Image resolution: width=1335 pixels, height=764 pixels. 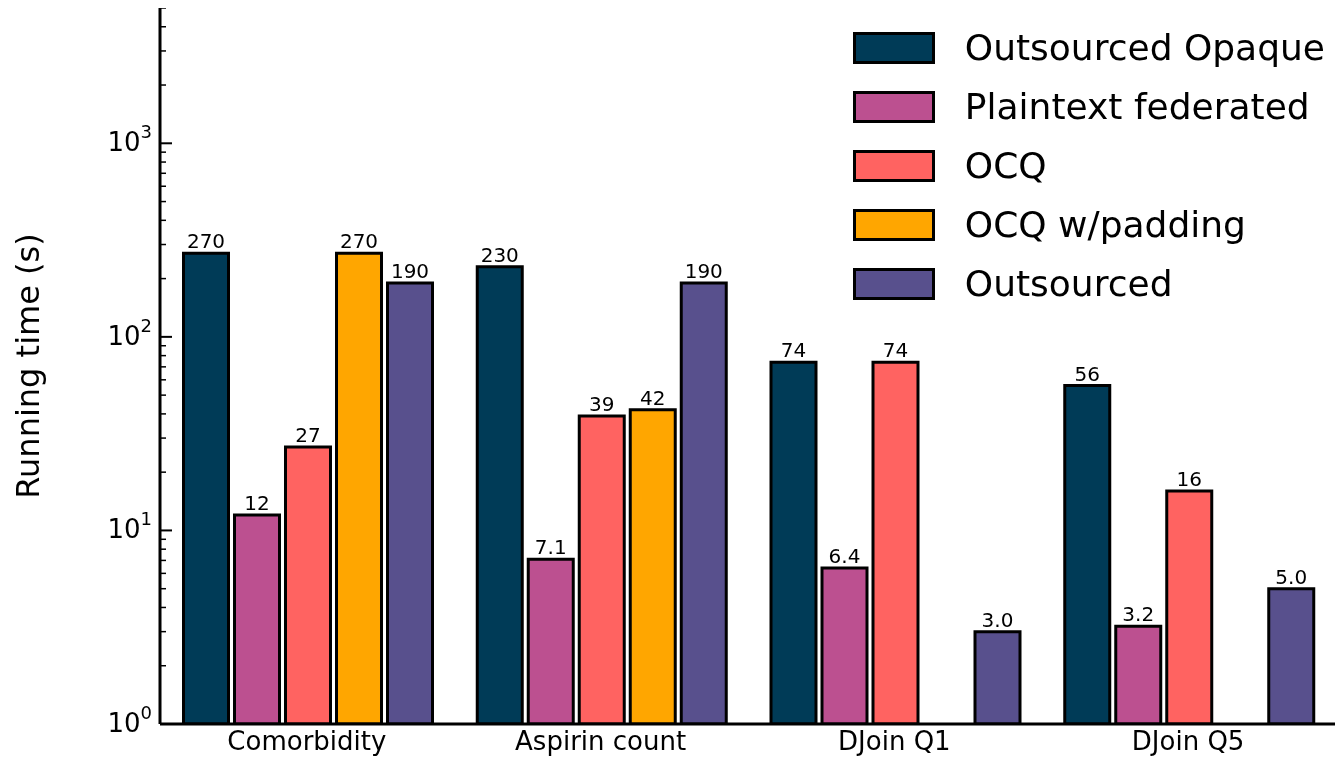 I want to click on y-tick-label: 10$^{1}$, so click(x=129, y=525).